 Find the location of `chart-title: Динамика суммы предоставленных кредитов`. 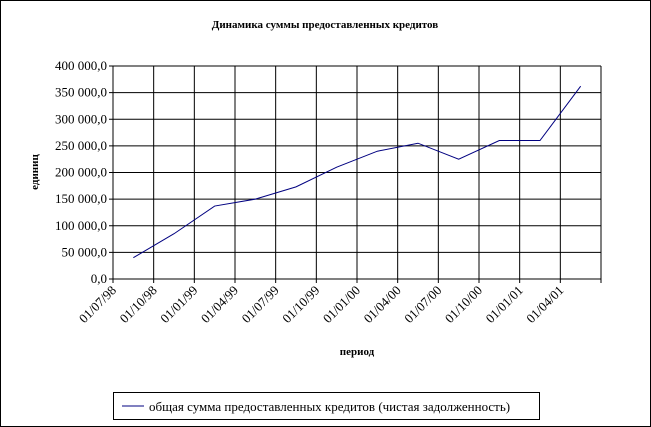

chart-title: Динамика суммы предоставленных кредитов is located at coordinates (325, 25).